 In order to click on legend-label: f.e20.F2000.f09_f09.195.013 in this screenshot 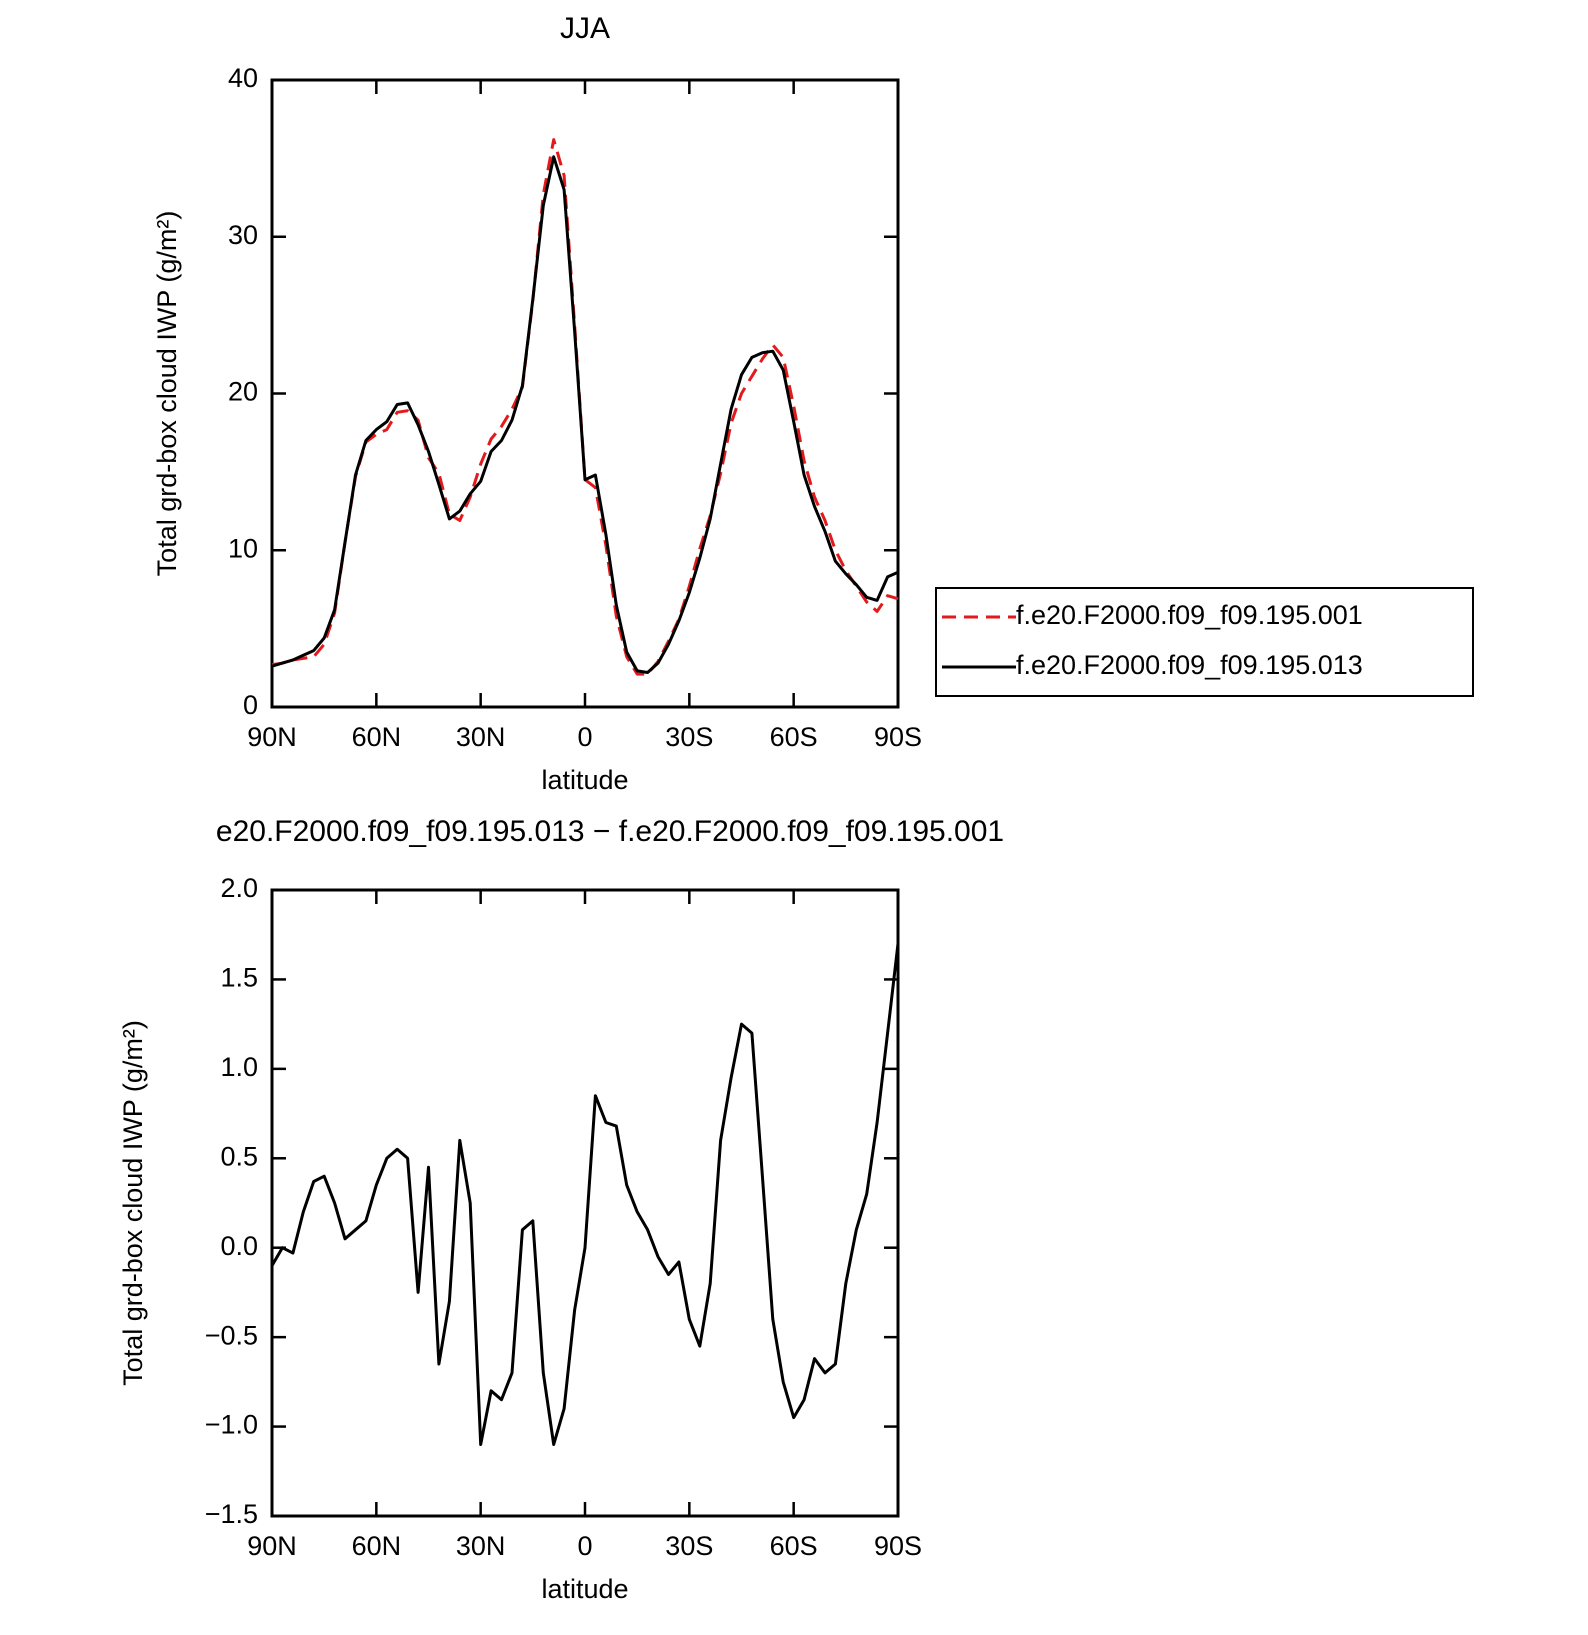, I will do `click(1189, 665)`.